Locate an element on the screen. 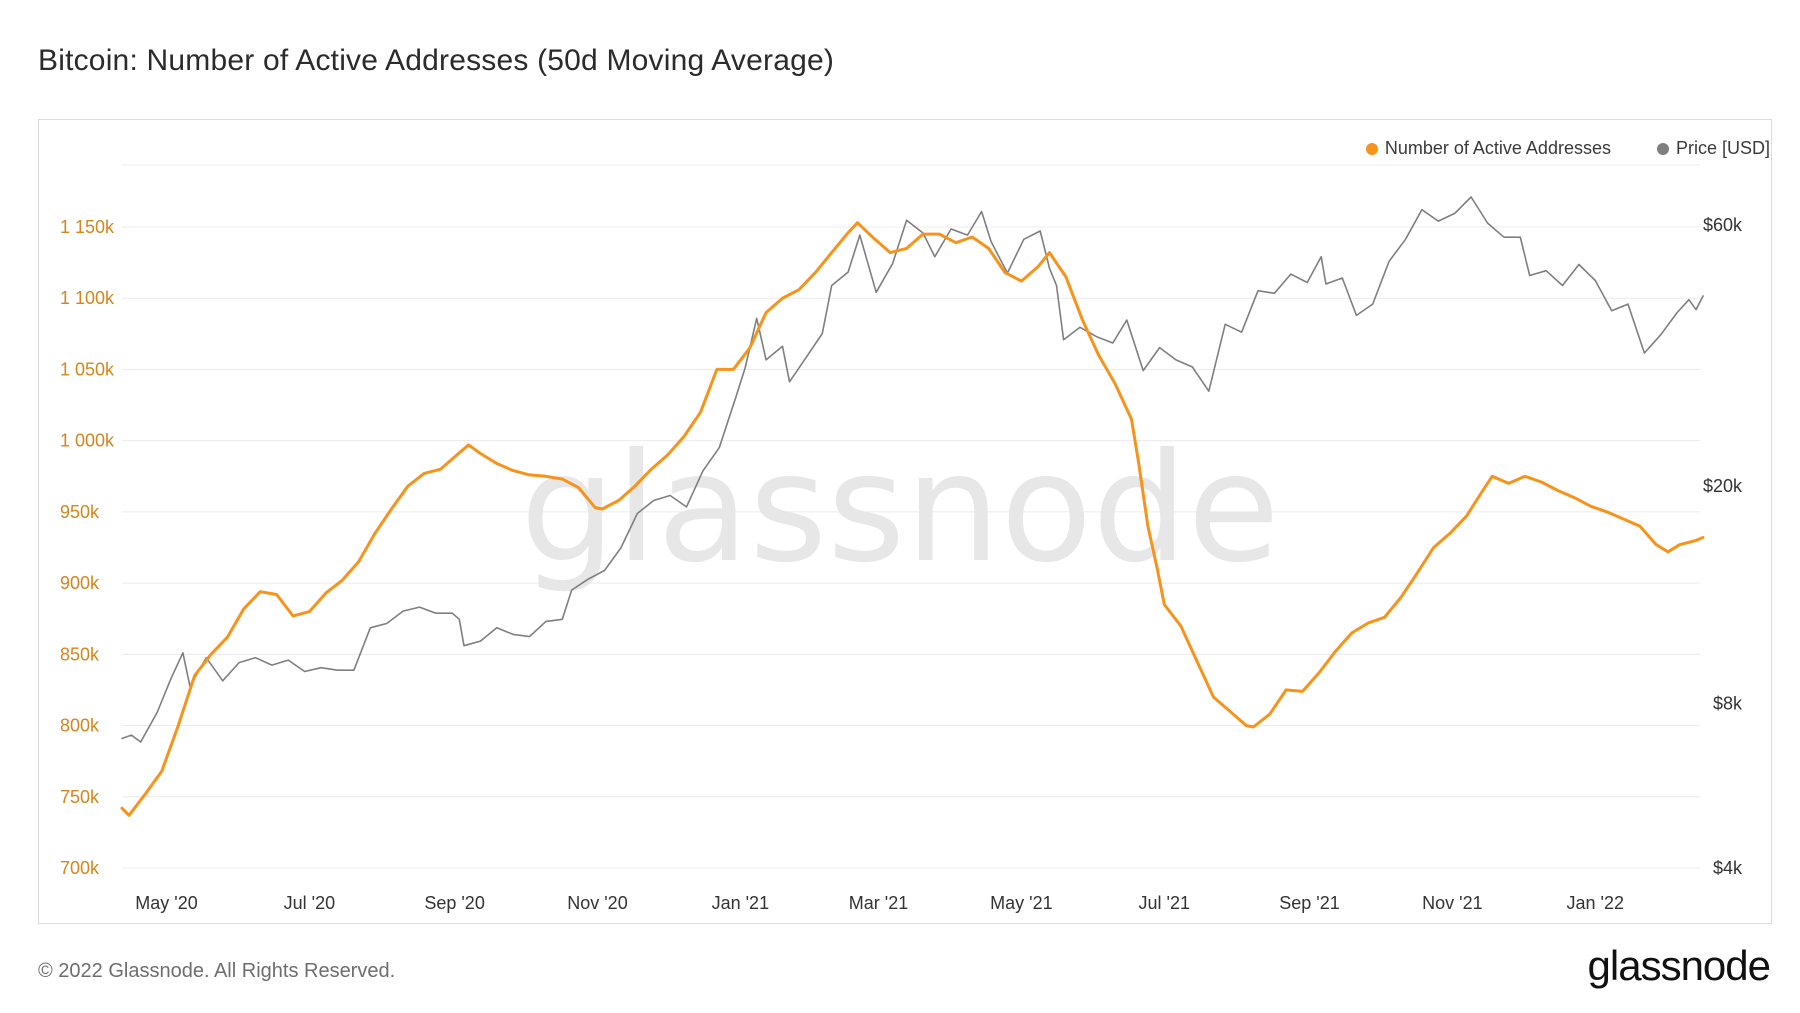 The image size is (1800, 1013). watermark: glassnode is located at coordinates (899, 509).